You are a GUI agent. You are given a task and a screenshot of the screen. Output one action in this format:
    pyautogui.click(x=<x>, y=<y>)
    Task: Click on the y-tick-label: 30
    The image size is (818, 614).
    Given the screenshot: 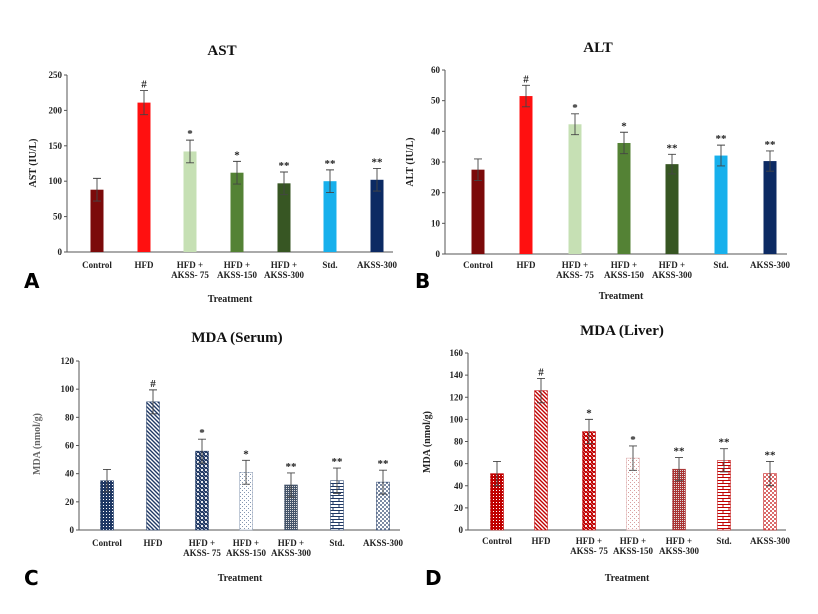 What is the action you would take?
    pyautogui.click(x=436, y=162)
    